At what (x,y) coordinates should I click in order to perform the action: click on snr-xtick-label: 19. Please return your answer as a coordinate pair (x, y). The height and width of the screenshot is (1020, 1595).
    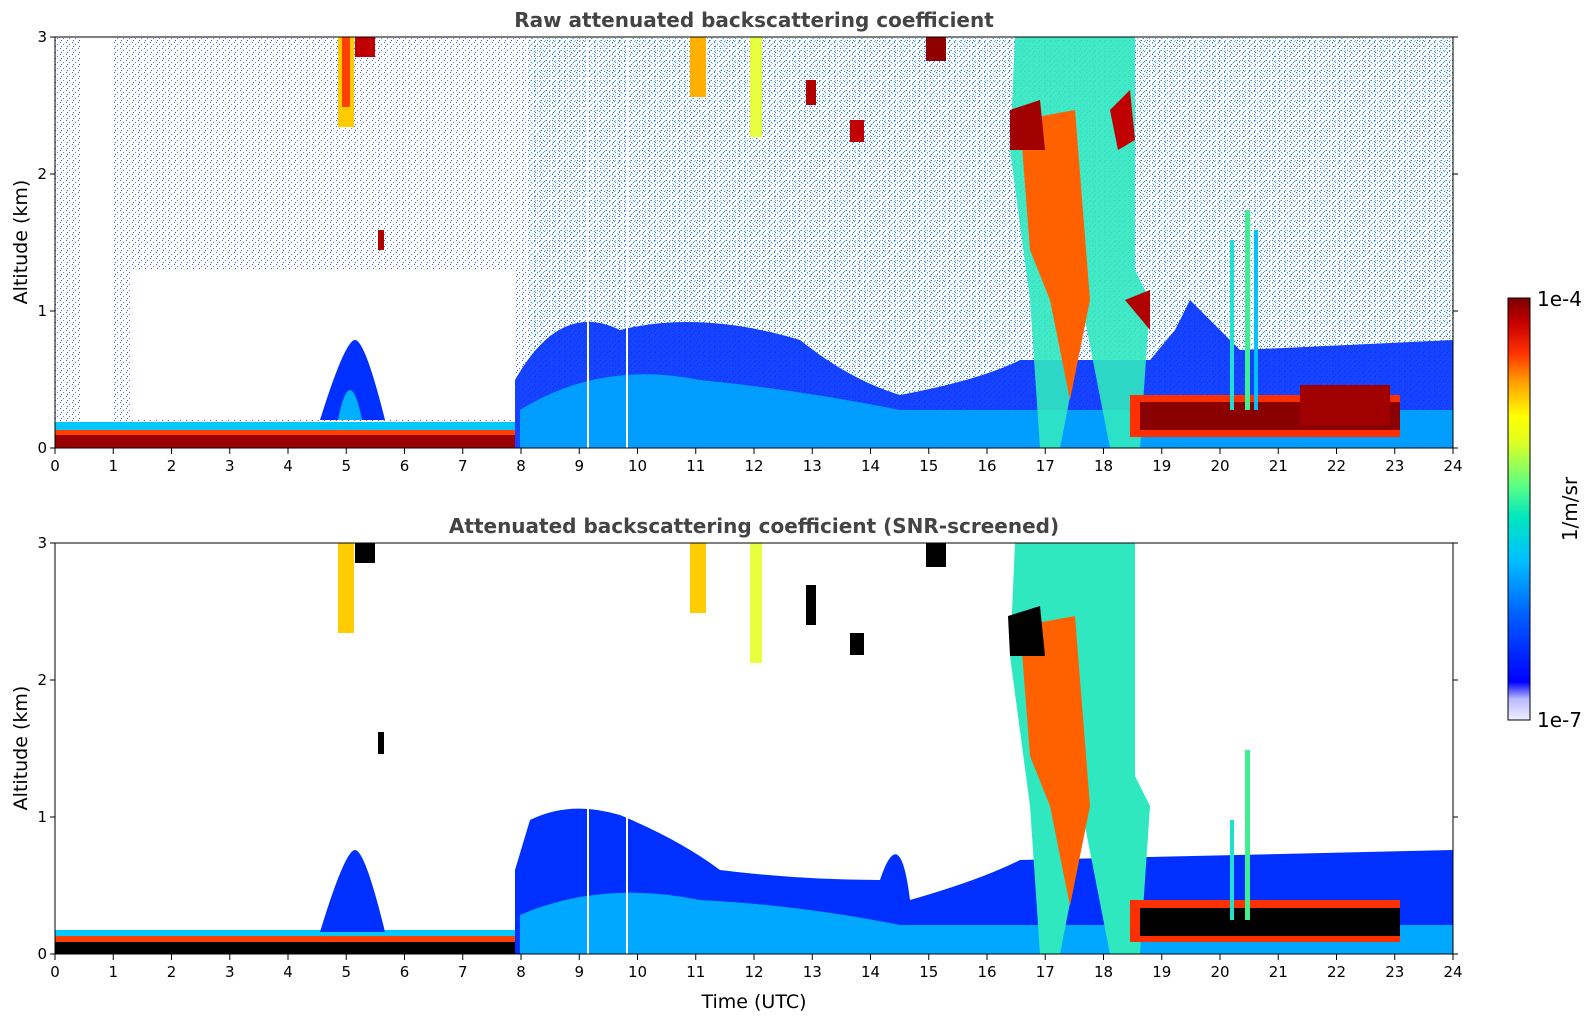
    Looking at the image, I should click on (1161, 972).